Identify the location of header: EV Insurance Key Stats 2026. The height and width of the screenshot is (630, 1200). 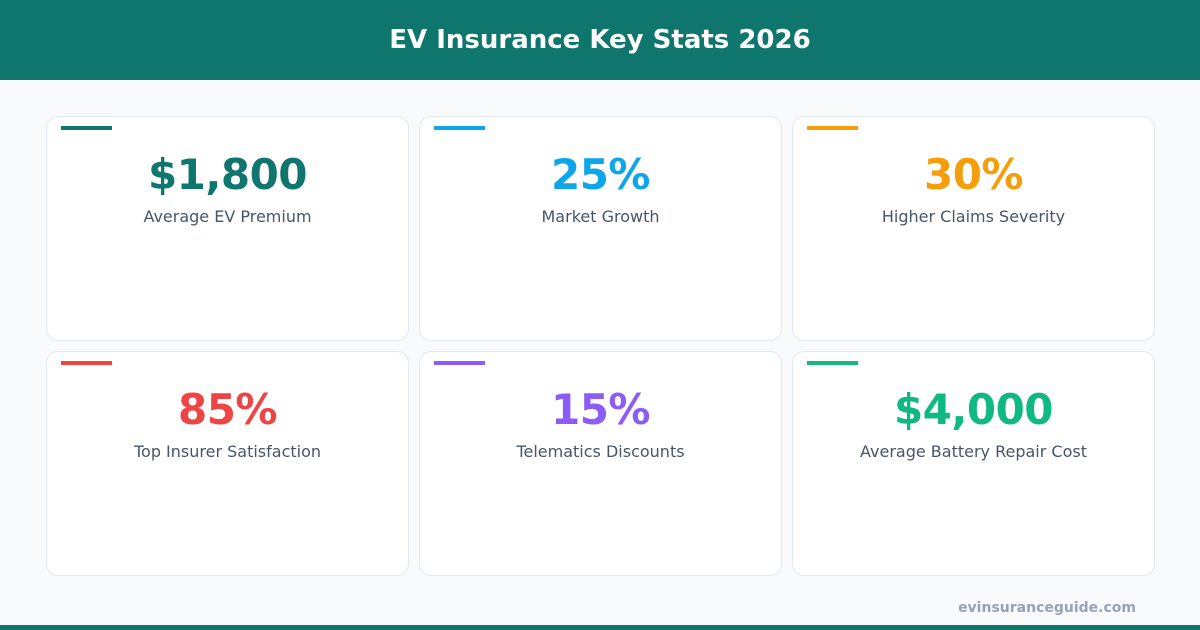
(600, 40).